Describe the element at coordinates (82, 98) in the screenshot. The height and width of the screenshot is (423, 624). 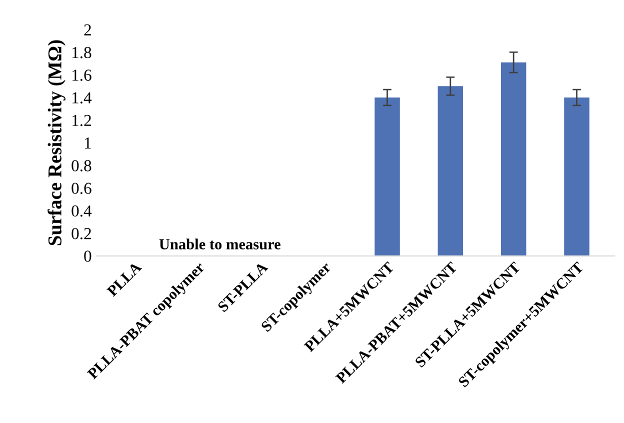
I see `y-tick-label: 1.4` at that location.